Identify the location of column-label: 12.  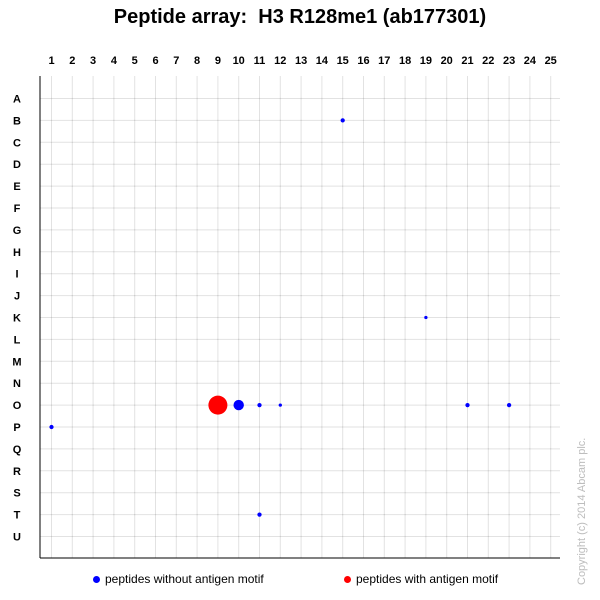
(280, 61).